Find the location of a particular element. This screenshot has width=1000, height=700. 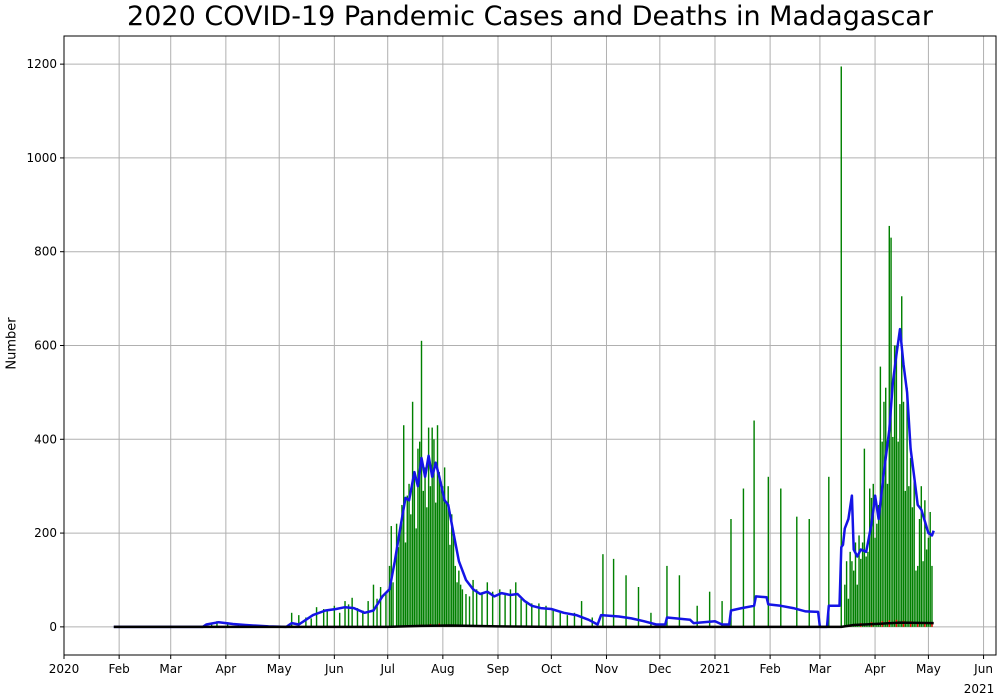

x-tick-label: Mar is located at coordinates (170, 669).